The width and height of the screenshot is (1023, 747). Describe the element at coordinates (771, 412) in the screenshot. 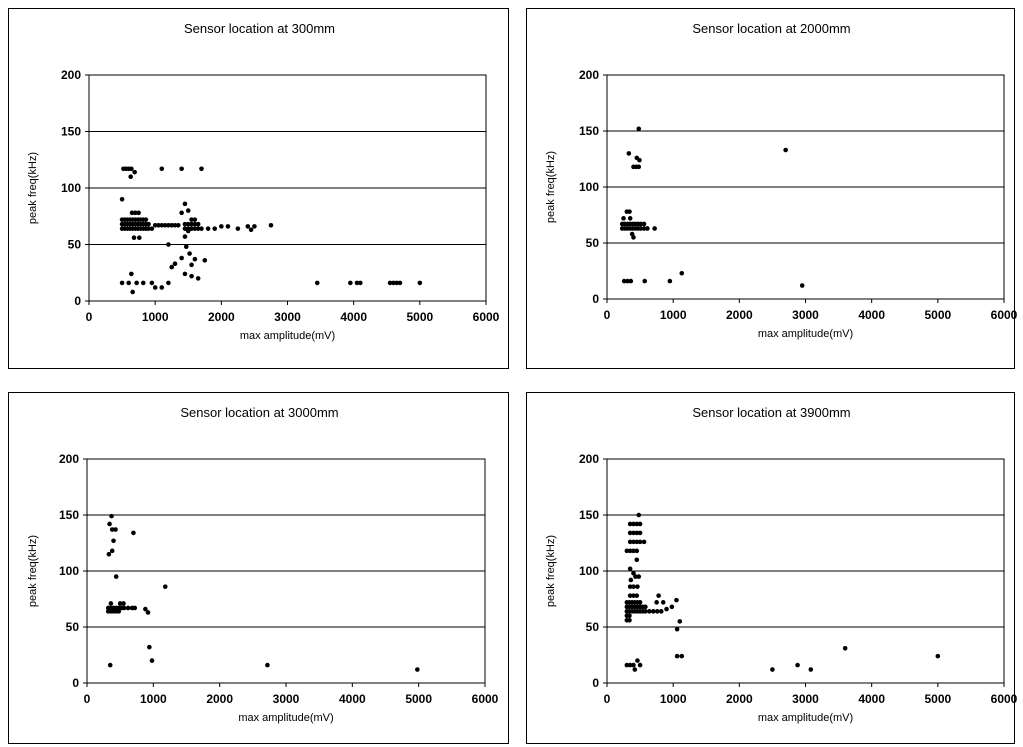

I see `chart-title: Sensor location at 3900mm` at that location.